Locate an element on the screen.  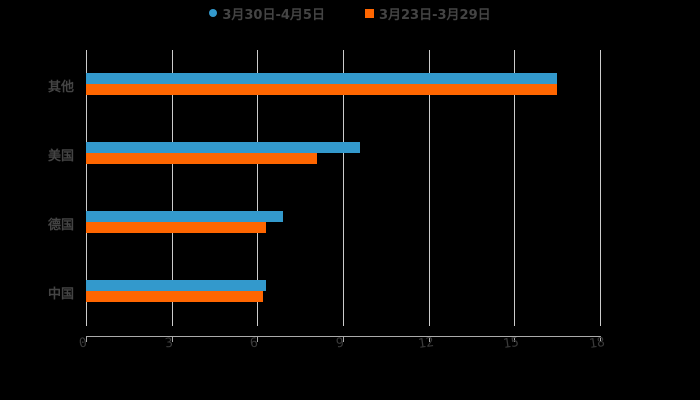
legend-item-series-1: 3月30日-4月5日 is located at coordinates (267, 13).